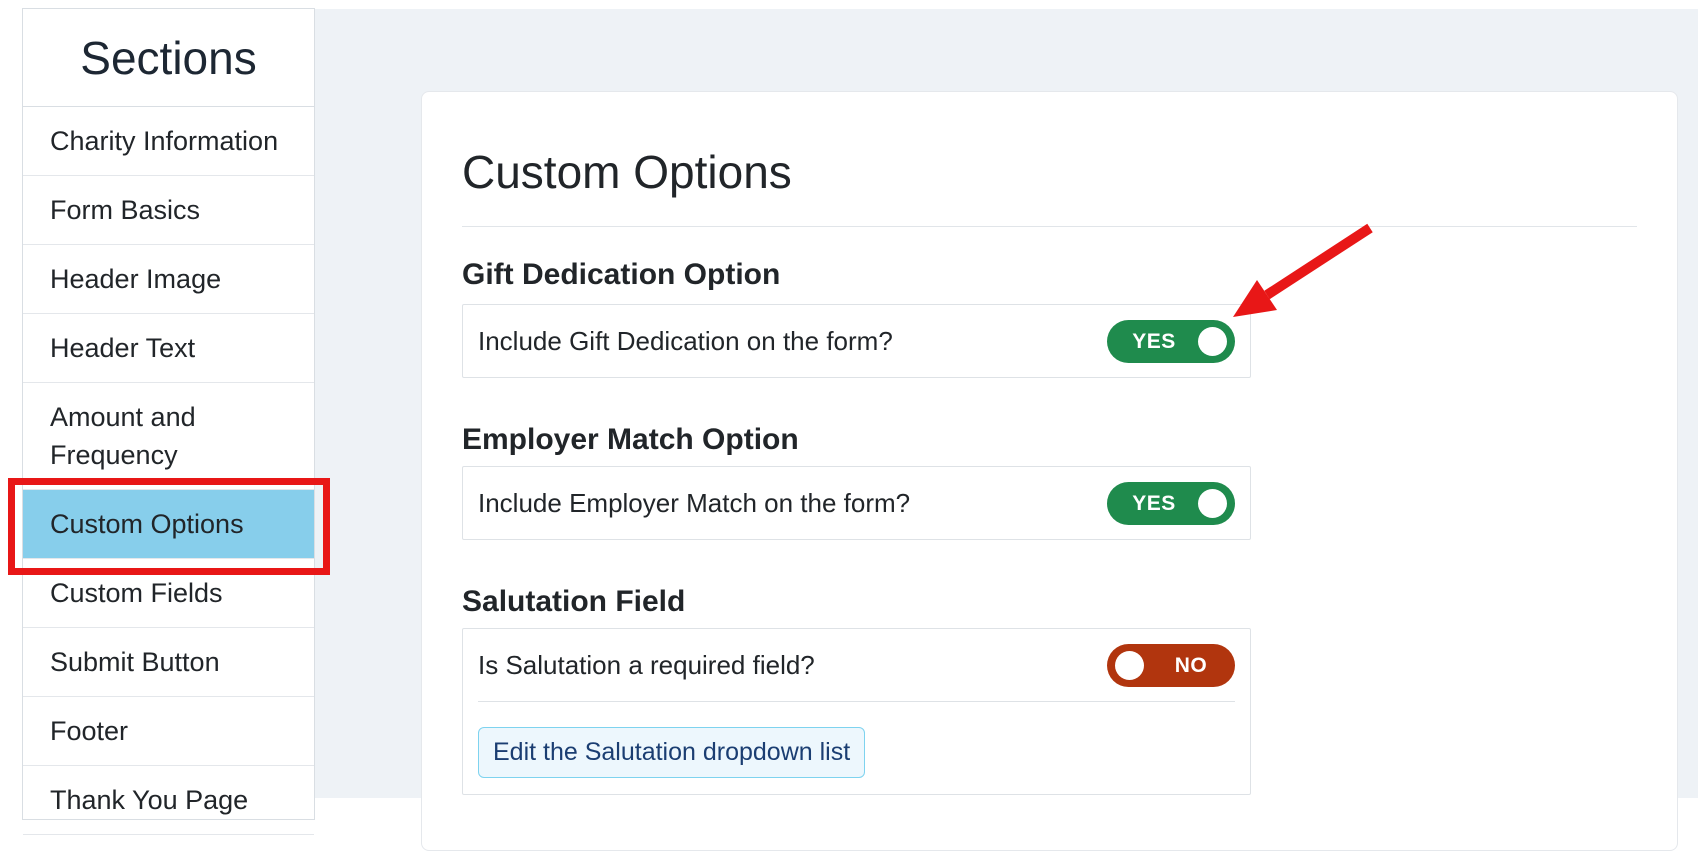 The width and height of the screenshot is (1698, 851). I want to click on page-title: Custom Options, so click(627, 172).